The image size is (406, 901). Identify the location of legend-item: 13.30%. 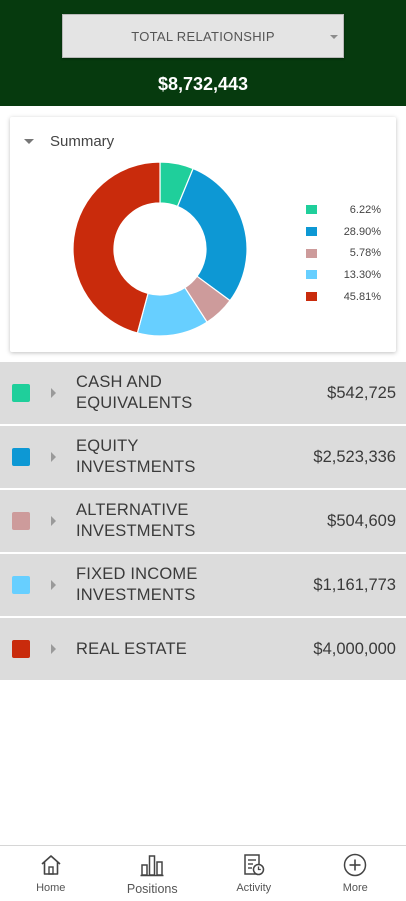
(343, 275).